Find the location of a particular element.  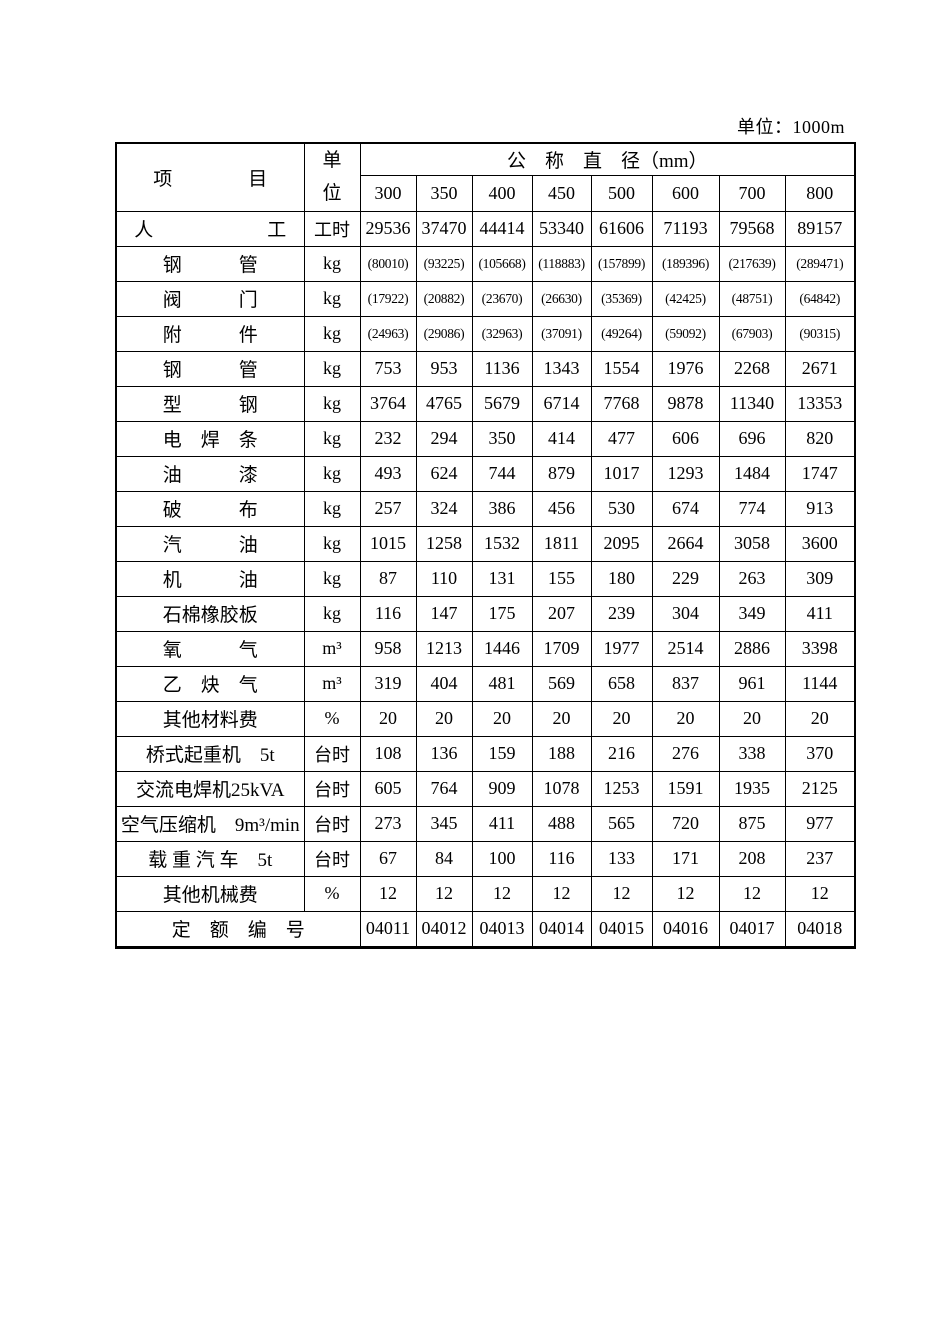

row-value: (42425) is located at coordinates (685, 298).